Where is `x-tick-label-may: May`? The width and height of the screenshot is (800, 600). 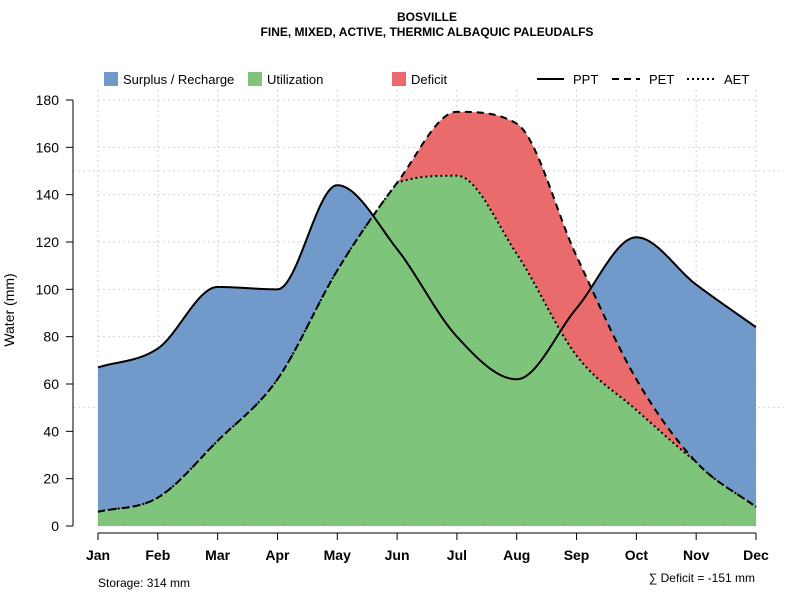
x-tick-label-may: May is located at coordinates (337, 555).